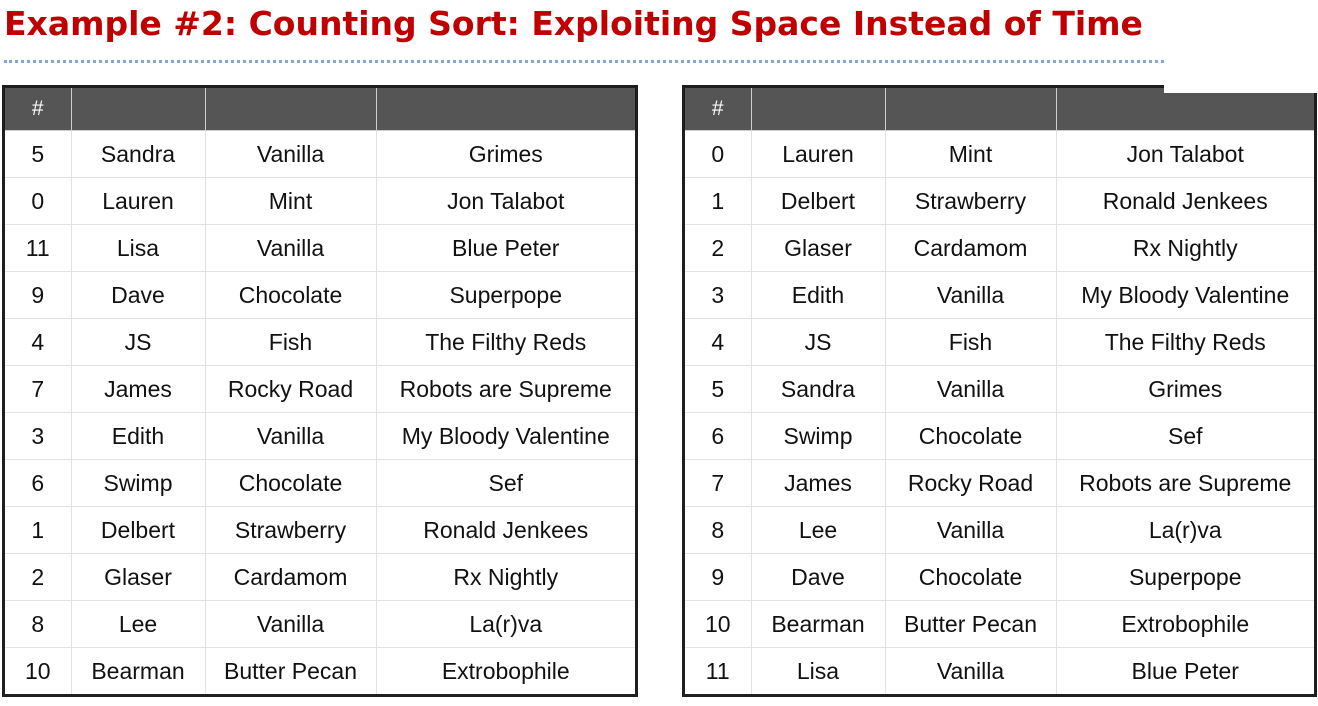 The height and width of the screenshot is (706, 1318). I want to click on table-row: 8 Lee Vanilla La(r)va, so click(320, 624).